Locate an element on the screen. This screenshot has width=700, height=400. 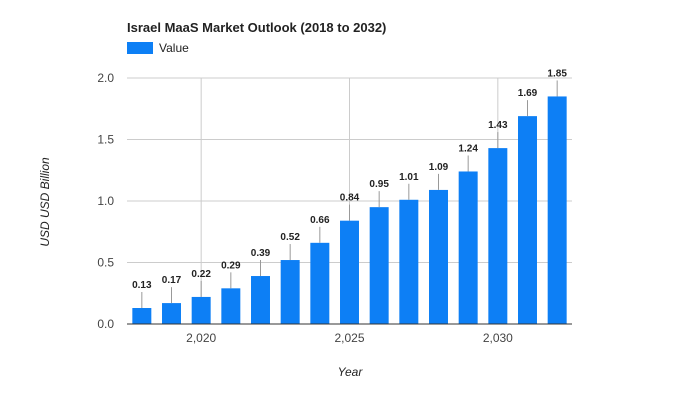
data-label: 0.52 is located at coordinates (290, 237).